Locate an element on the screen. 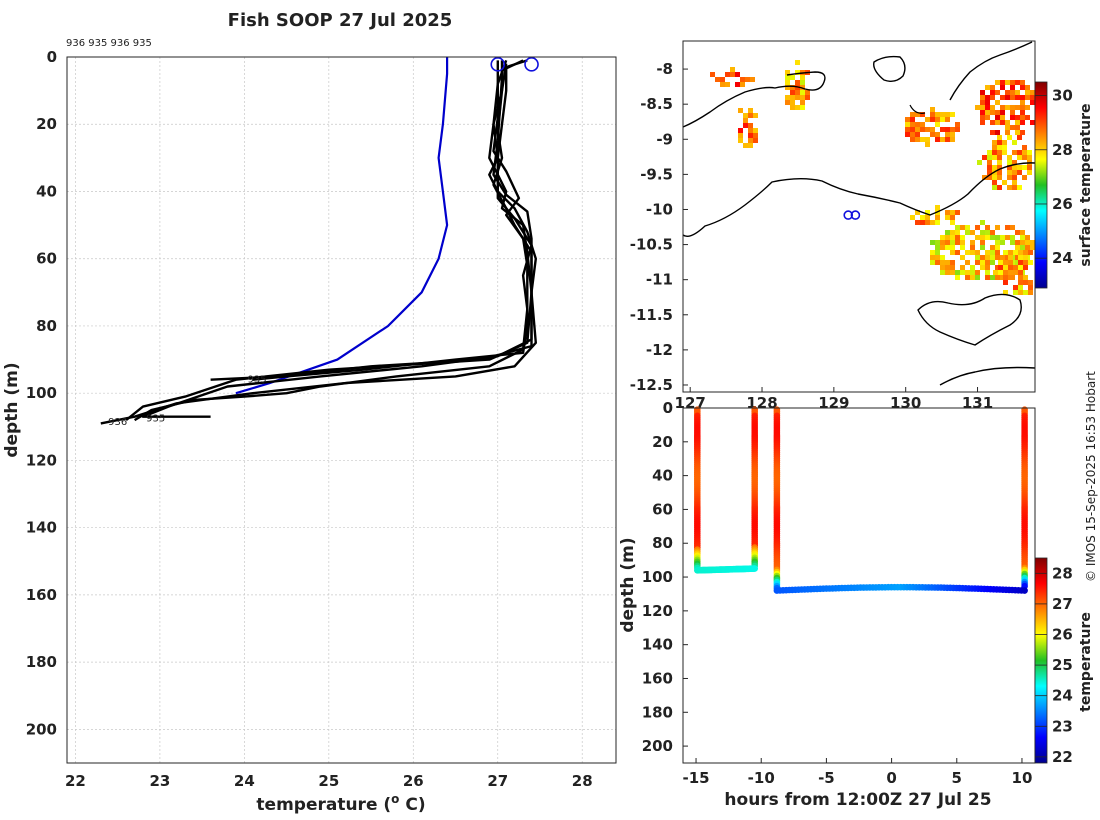 This screenshot has height=820, width=1100. profile-y-tick-label: 140 is located at coordinates (41, 528).